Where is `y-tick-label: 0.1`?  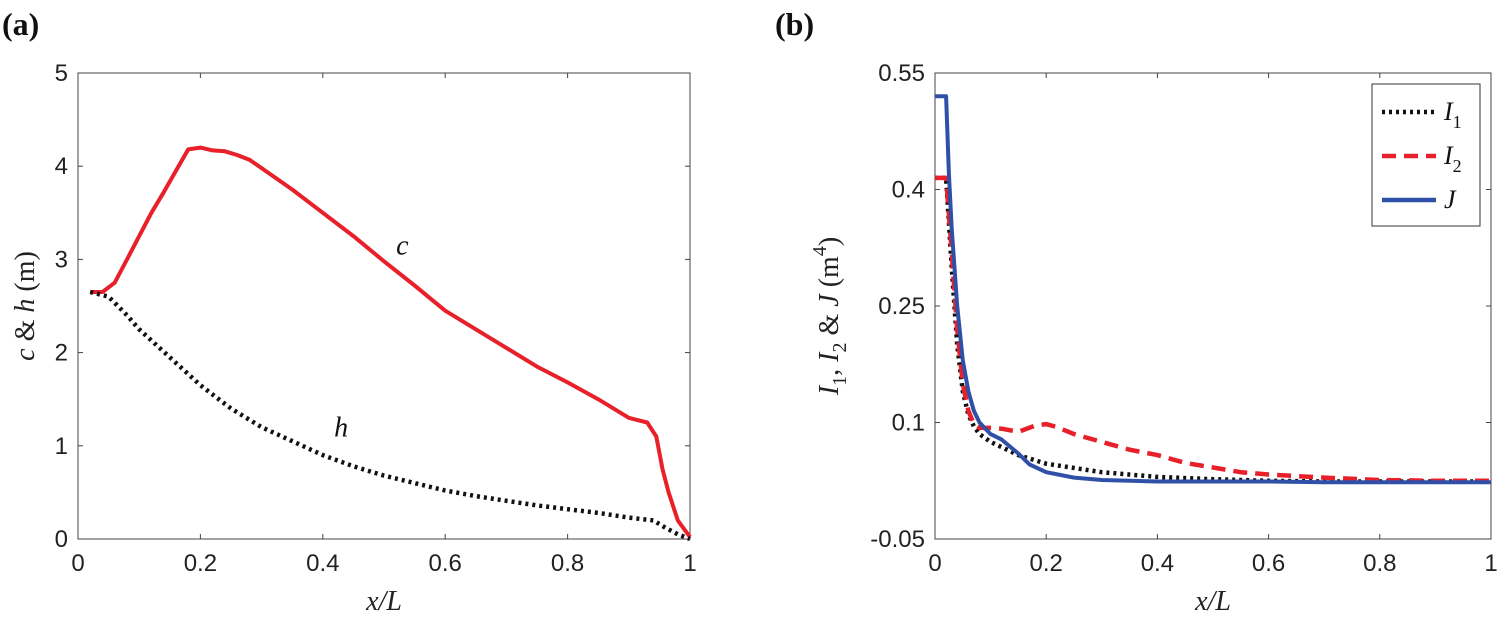 y-tick-label: 0.1 is located at coordinates (908, 423).